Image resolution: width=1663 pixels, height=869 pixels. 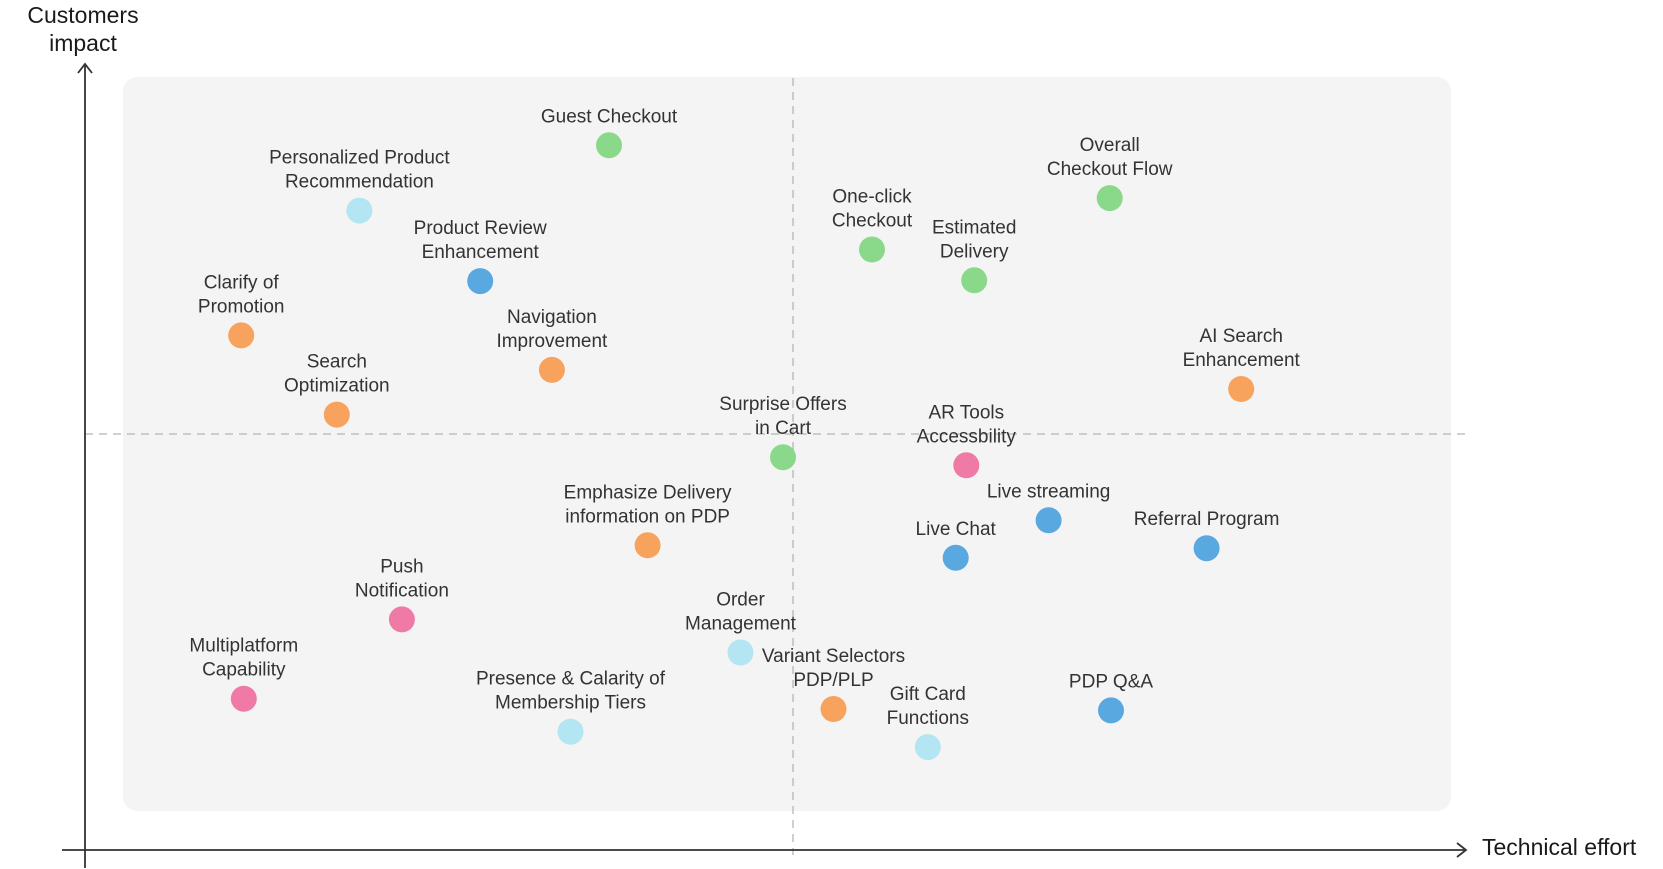 What do you see at coordinates (1240, 336) in the screenshot?
I see `point-label-ai-search-enhancement-line-1: AI Search` at bounding box center [1240, 336].